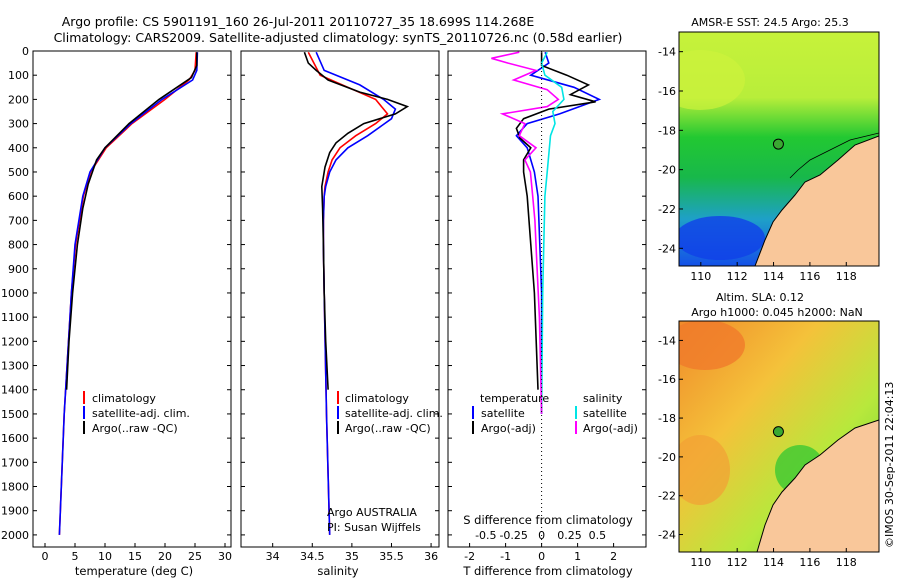  What do you see at coordinates (124, 398) in the screenshot?
I see `legend-label-climatology: climatology` at bounding box center [124, 398].